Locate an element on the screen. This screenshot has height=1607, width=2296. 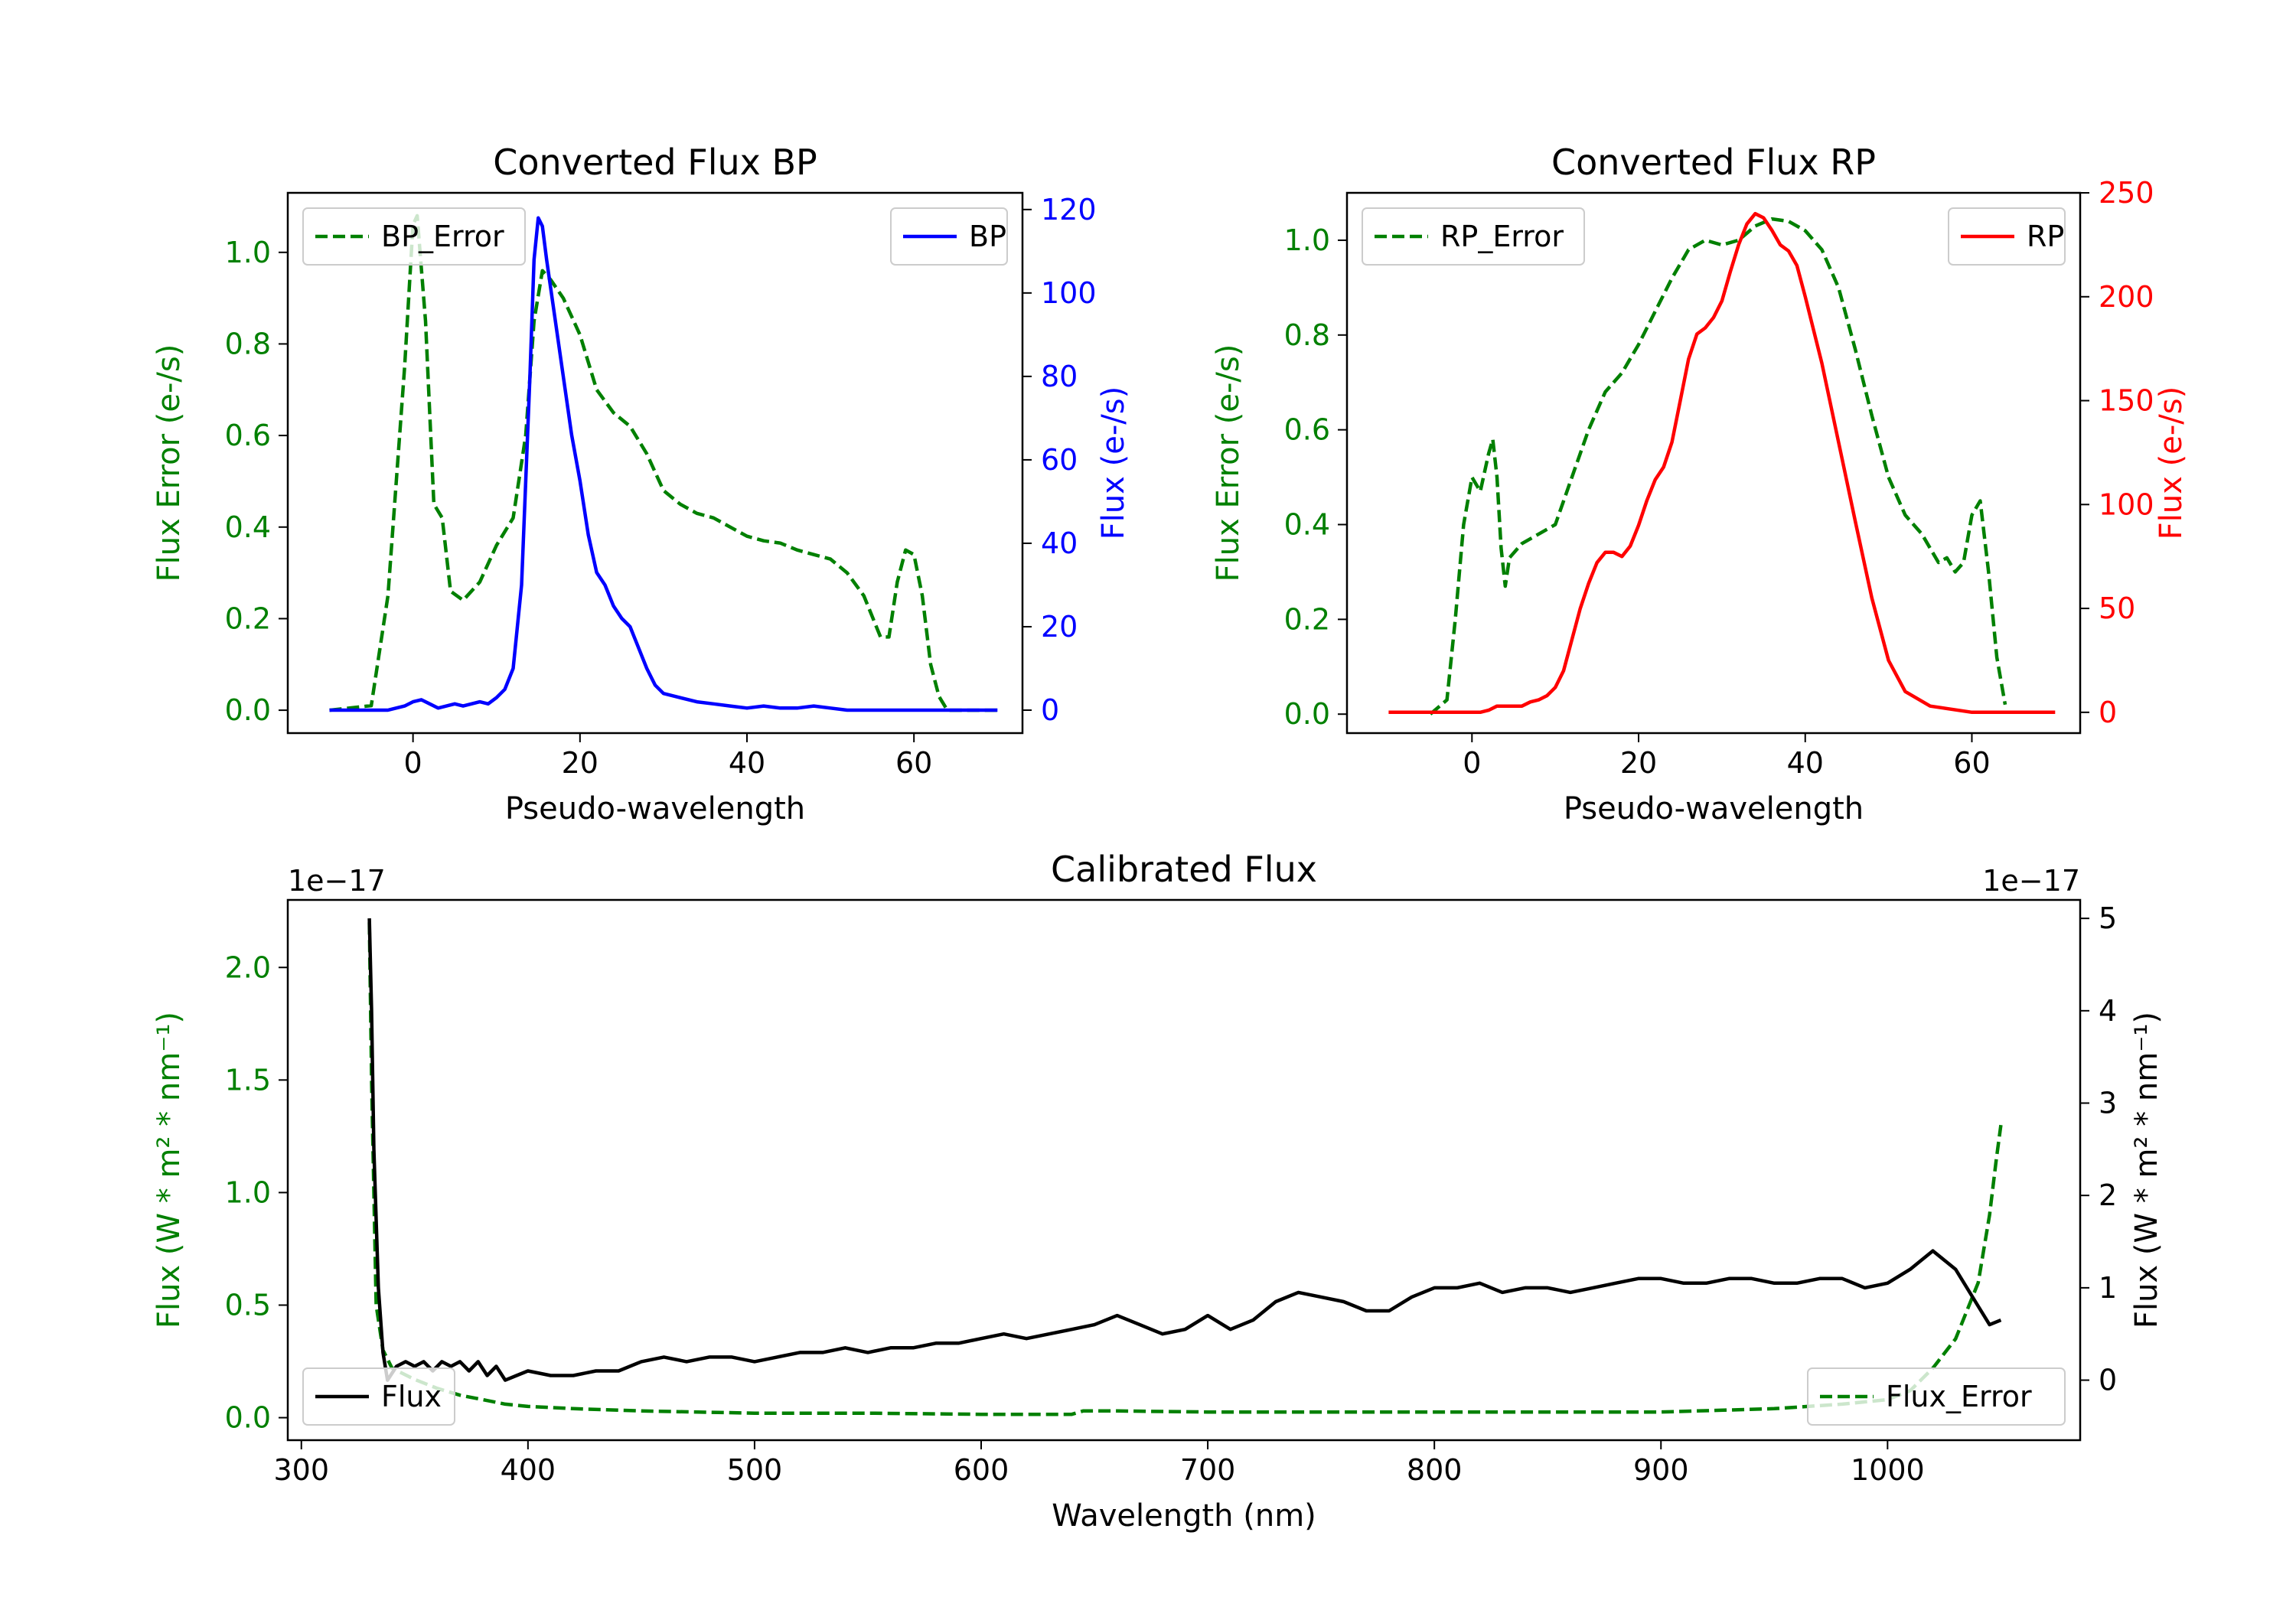
rp-series-rp-line is located at coordinates (1722, 463).